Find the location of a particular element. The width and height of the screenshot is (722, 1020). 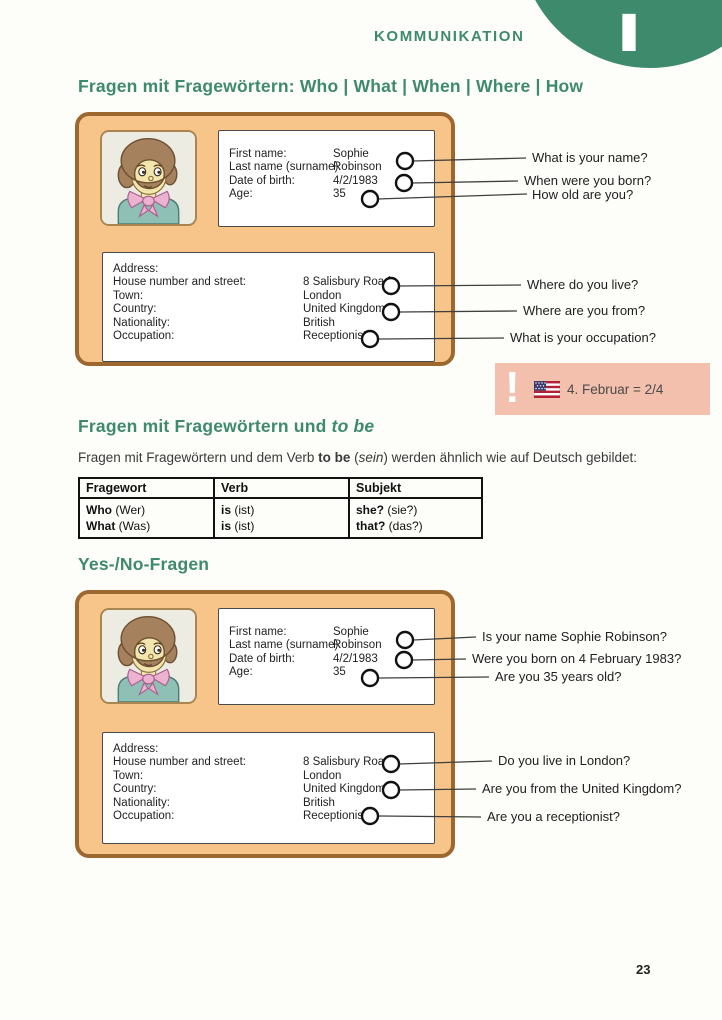

table-cell: Who (Wer) is located at coordinates (146, 508).